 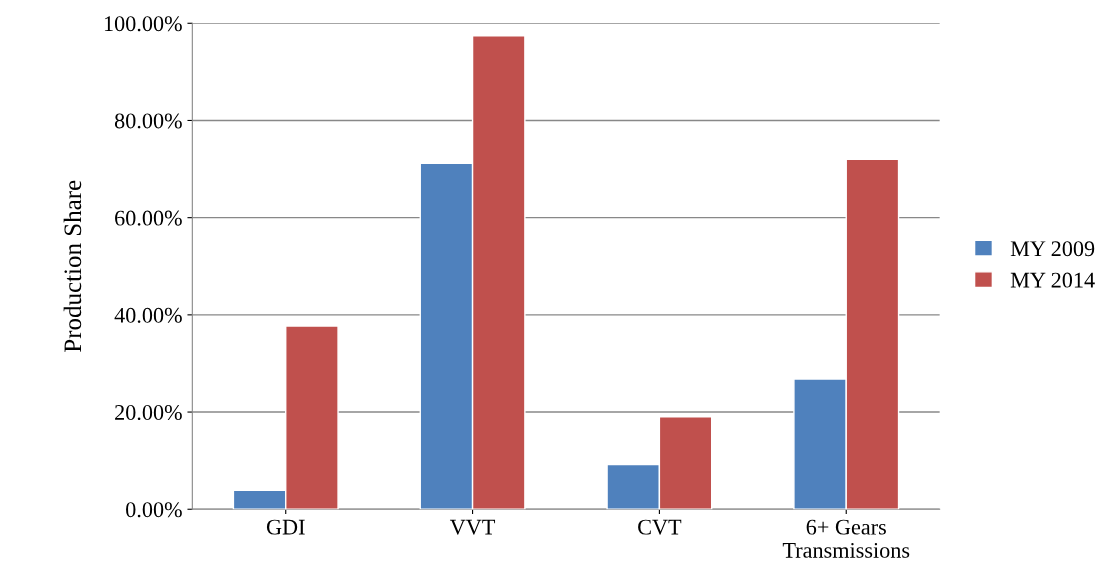 What do you see at coordinates (72, 266) in the screenshot?
I see `y-axis-title: Production Share` at bounding box center [72, 266].